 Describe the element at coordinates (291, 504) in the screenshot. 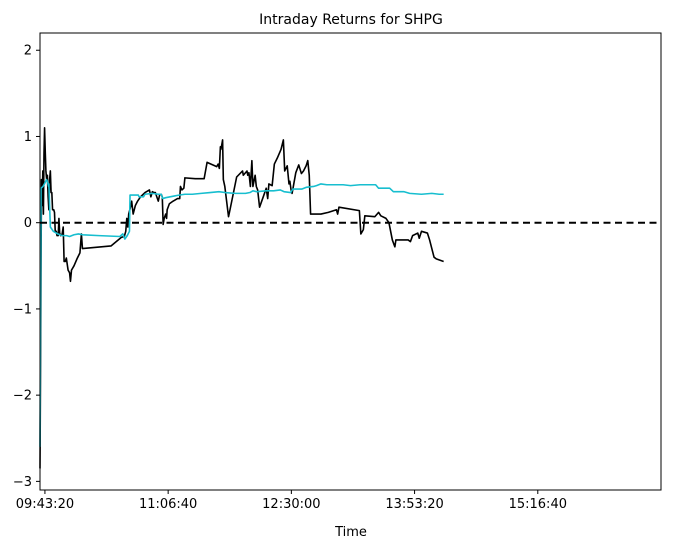

I see `x-tick-label: 12:30:00` at that location.